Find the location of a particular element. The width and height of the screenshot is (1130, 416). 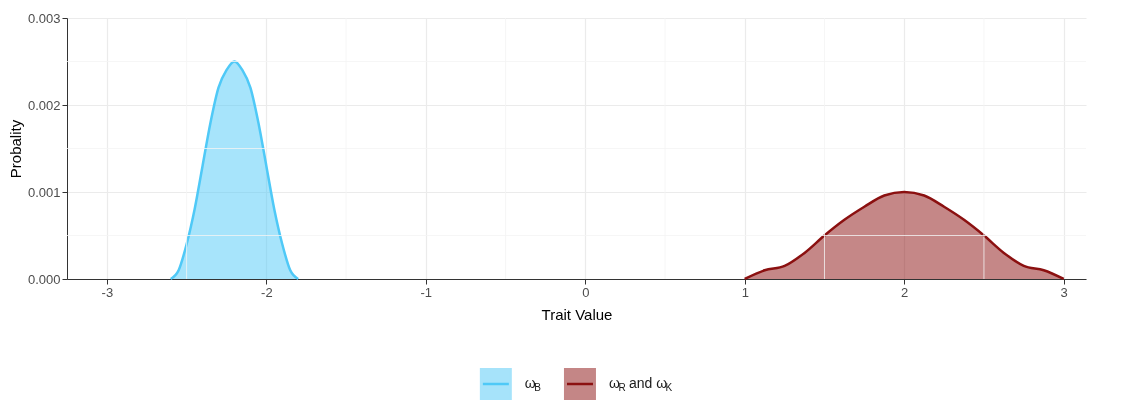

y-tick-label: 0.002 is located at coordinates (44, 105).